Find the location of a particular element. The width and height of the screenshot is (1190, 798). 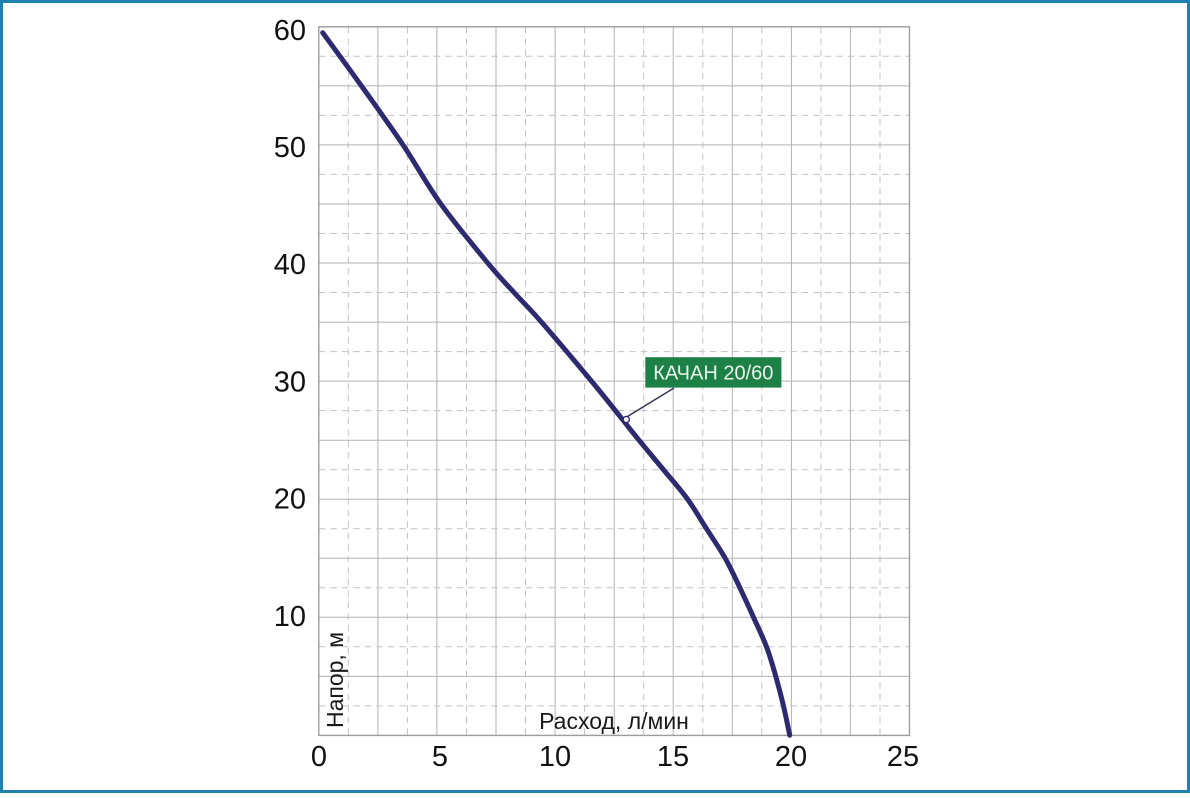

svg-text: Напор, м is located at coordinates (335, 680).